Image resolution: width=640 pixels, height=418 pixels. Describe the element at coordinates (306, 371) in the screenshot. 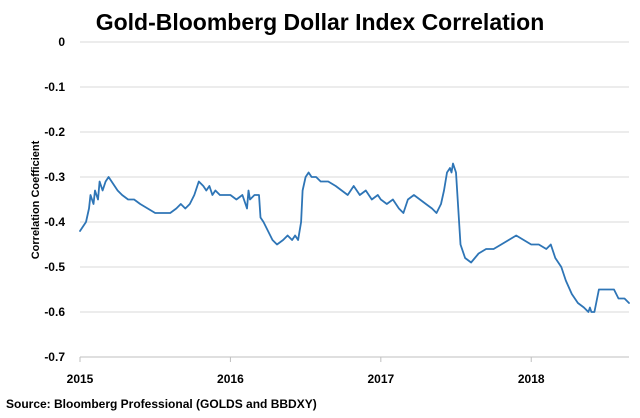

I see `x-axis-ticks: 2015 2016 2017 2018` at that location.